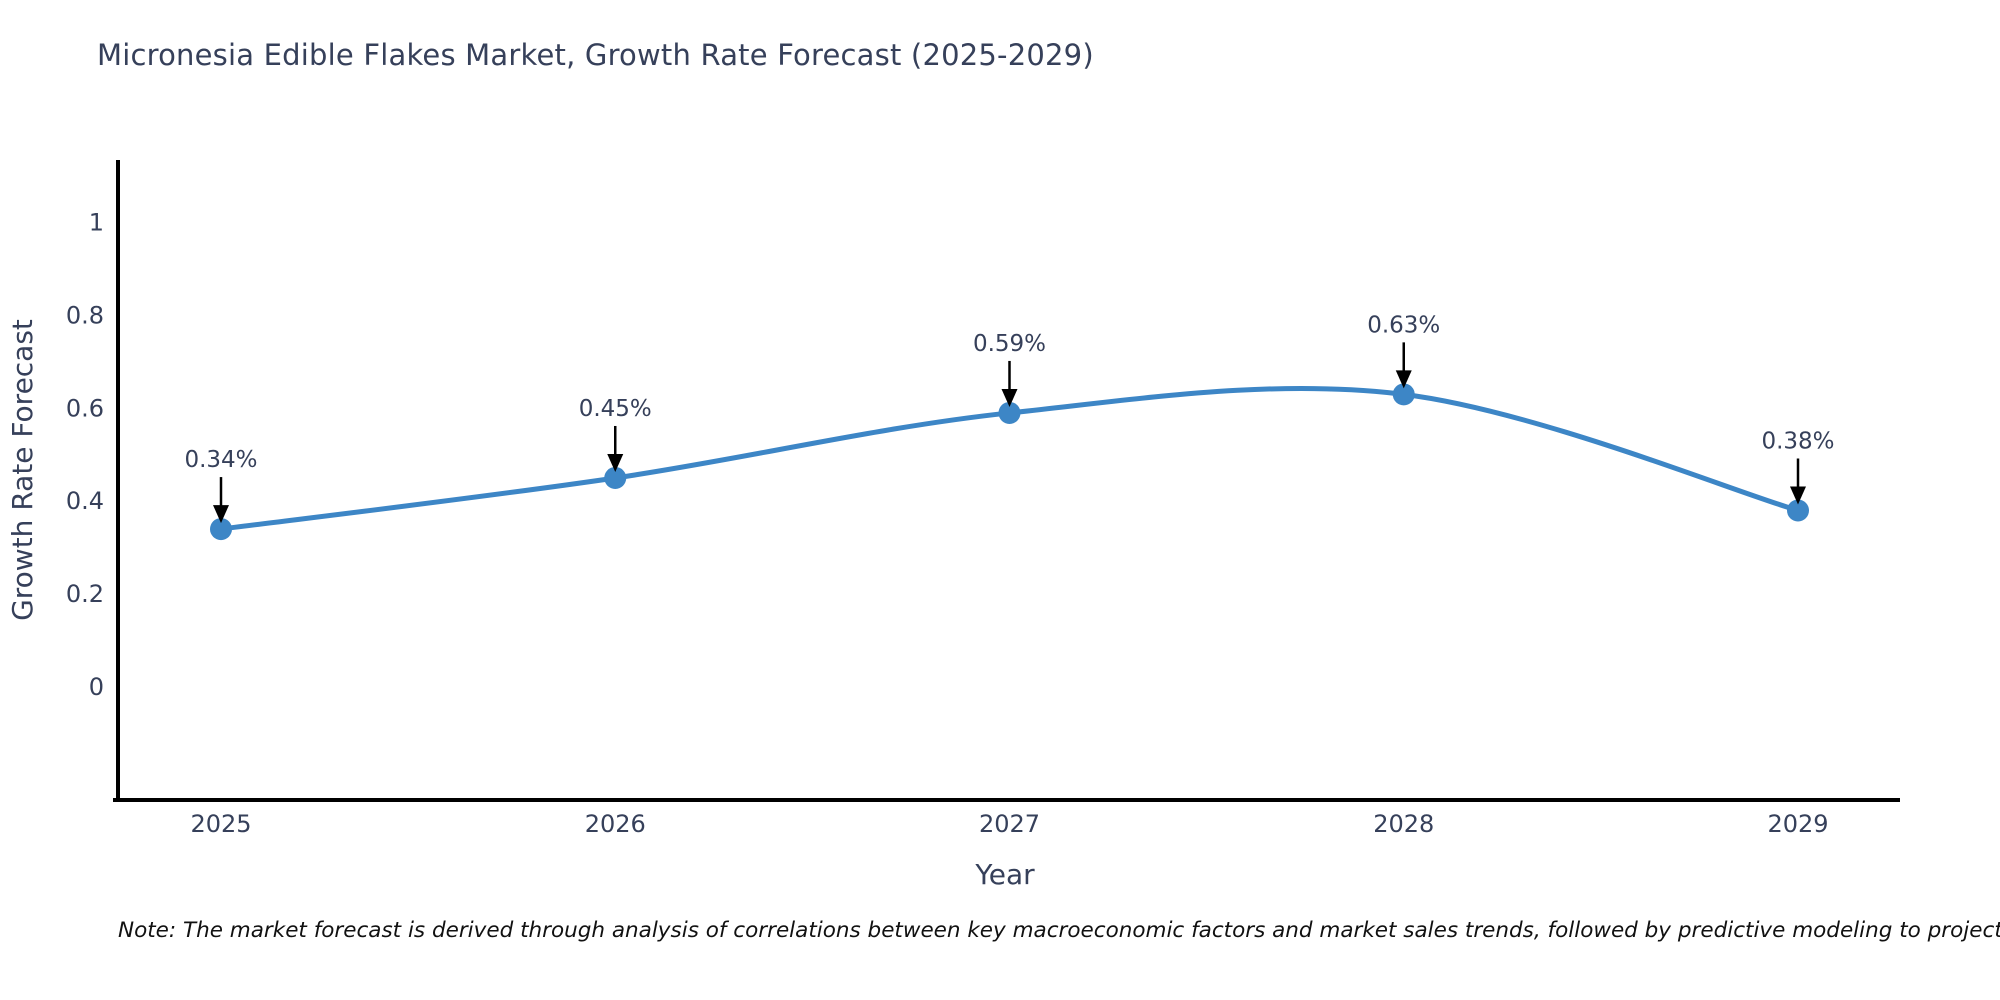 Image resolution: width=2000 pixels, height=1000 pixels. I want to click on y-tick-label: 0, so click(96, 687).